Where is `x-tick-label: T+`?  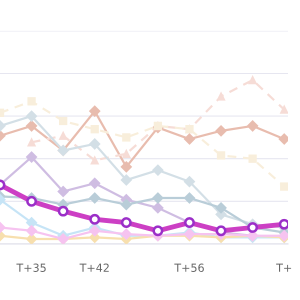
x-tick-label: T+ is located at coordinates (284, 268).